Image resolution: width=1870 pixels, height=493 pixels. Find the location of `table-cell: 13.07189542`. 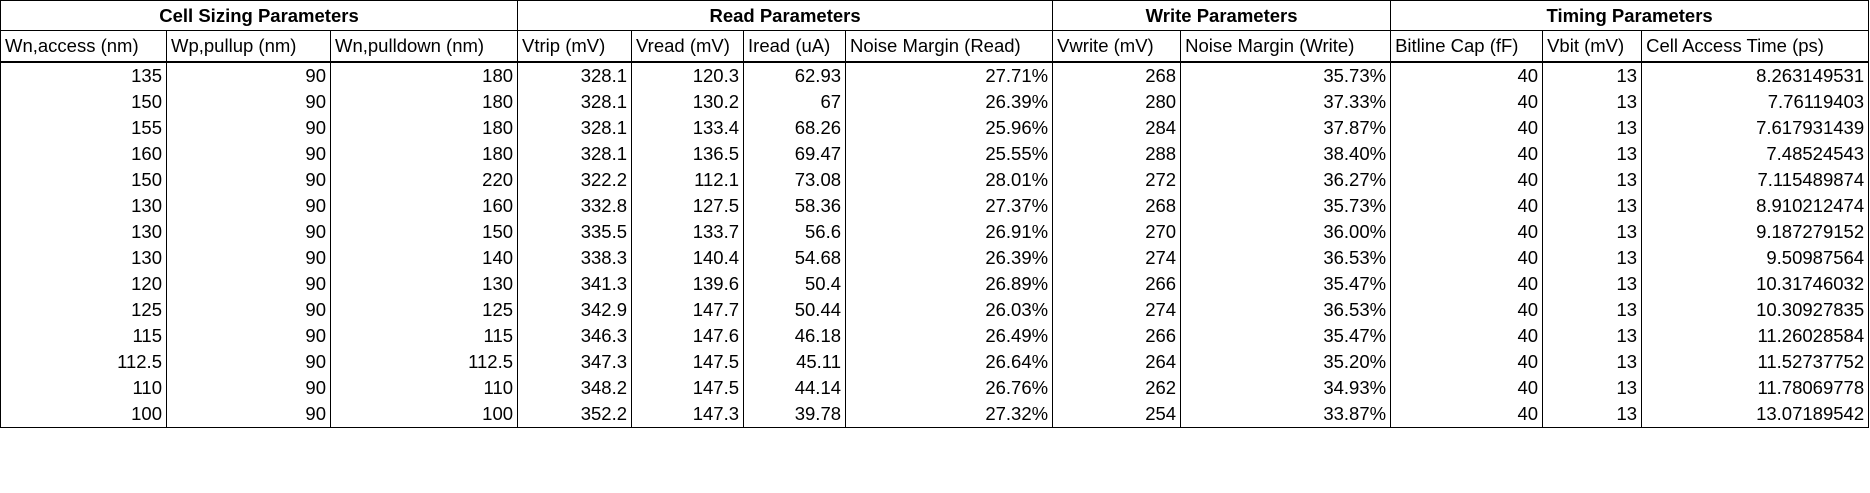

table-cell: 13.07189542 is located at coordinates (1755, 414).